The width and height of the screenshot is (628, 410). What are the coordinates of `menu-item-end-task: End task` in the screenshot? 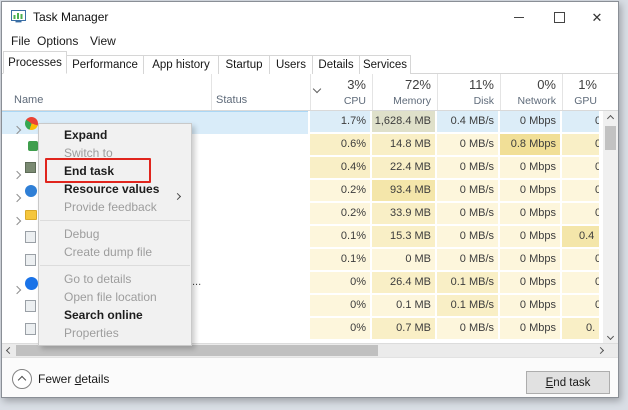 It's located at (89, 171).